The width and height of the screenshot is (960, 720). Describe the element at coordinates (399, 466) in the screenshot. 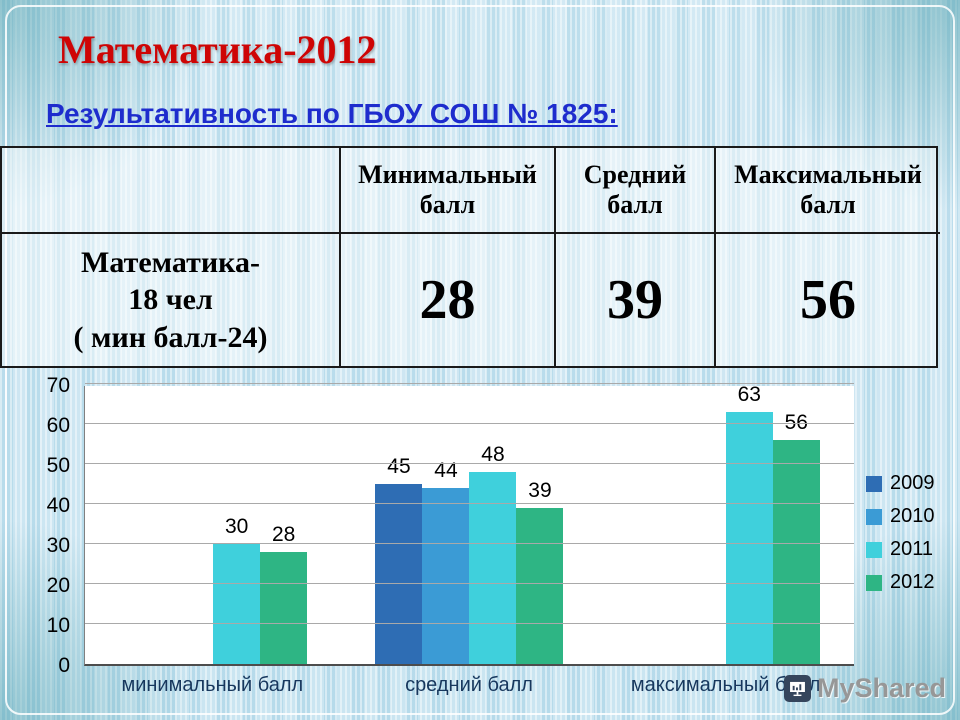

I see `bar-value-label: 45` at that location.